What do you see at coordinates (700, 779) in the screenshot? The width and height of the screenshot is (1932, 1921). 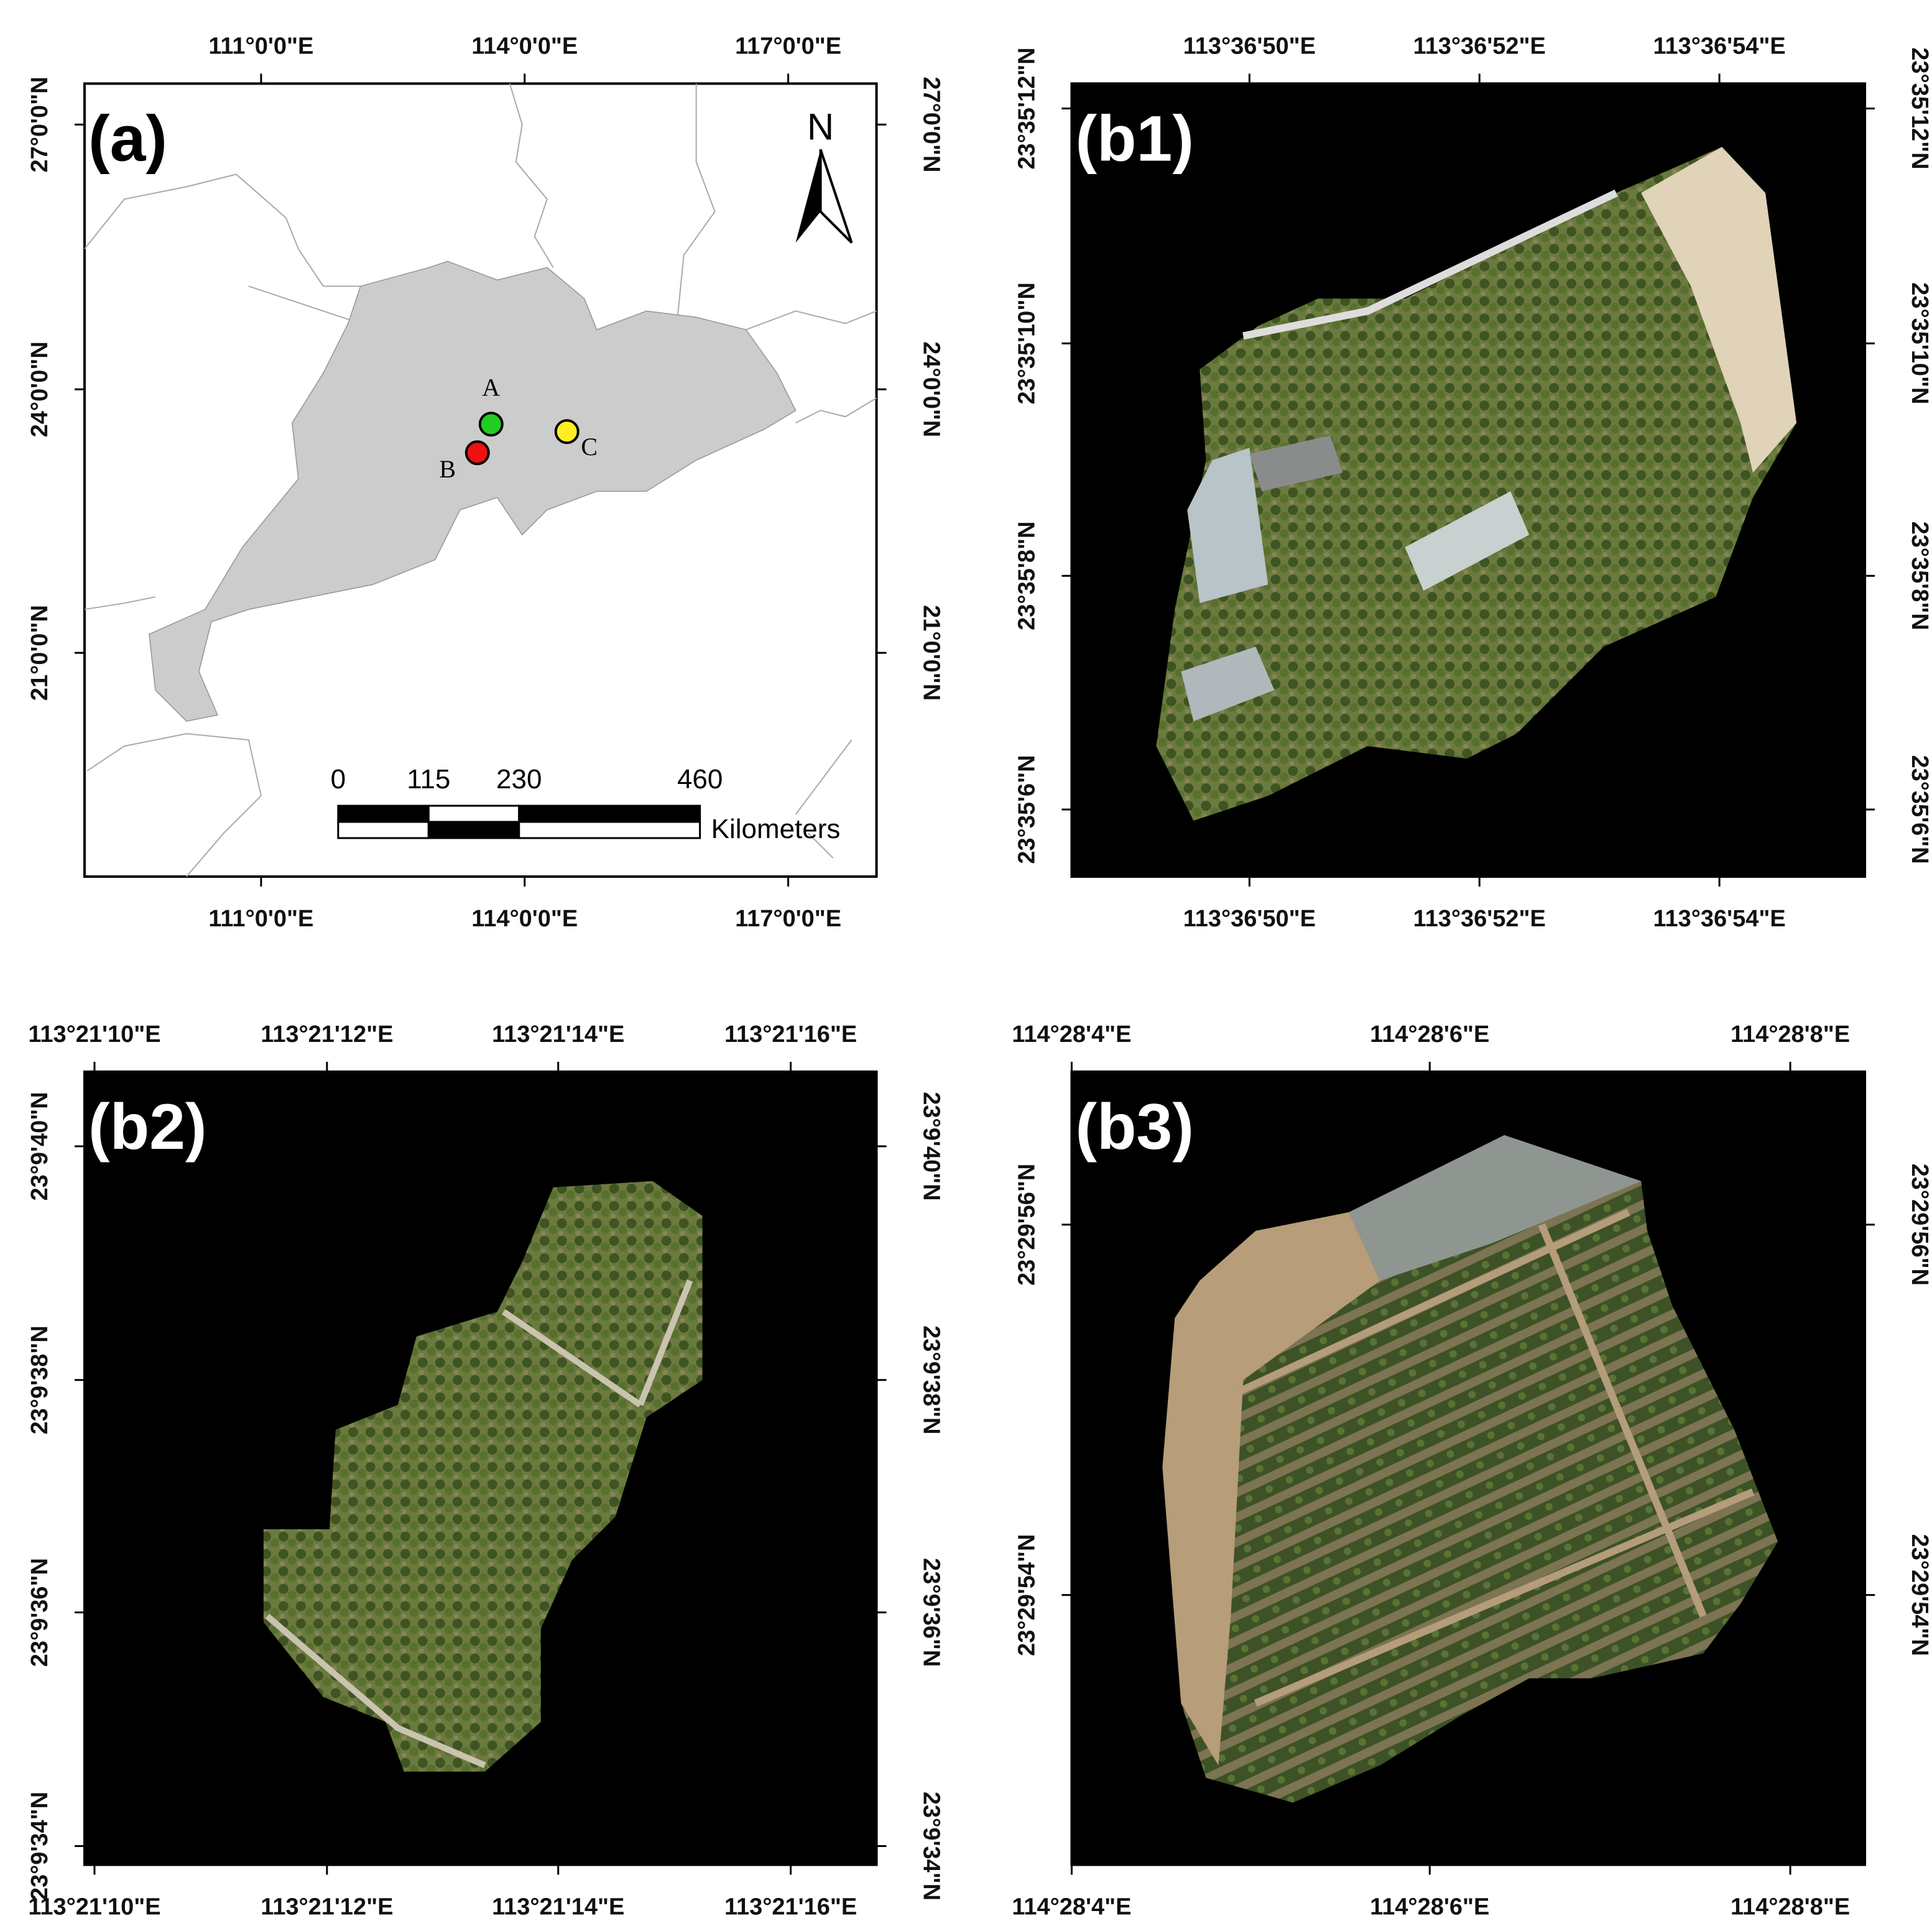 I see `scale-tick-label: 460` at bounding box center [700, 779].